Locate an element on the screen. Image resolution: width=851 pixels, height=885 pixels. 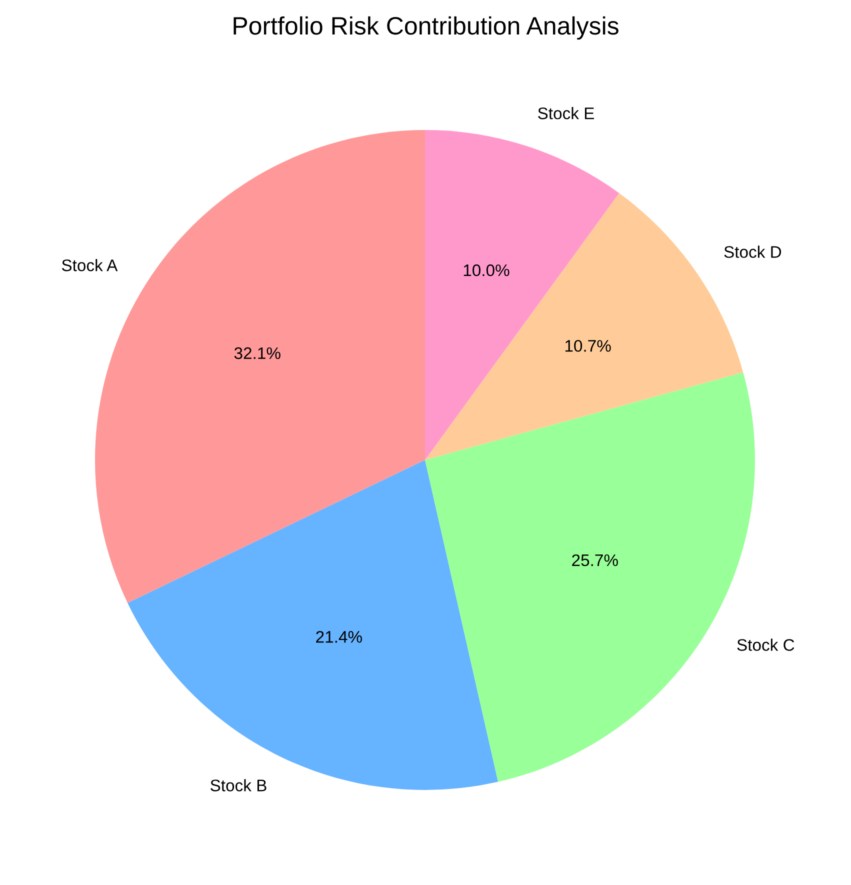
slice-label: Stock E is located at coordinates (566, 113).